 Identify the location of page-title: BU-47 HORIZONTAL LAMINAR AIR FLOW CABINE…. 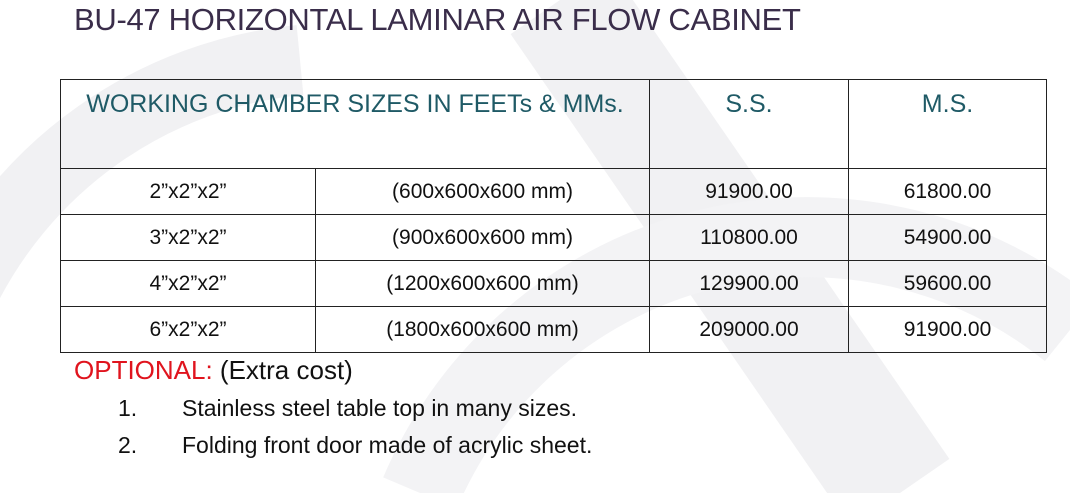
(437, 19).